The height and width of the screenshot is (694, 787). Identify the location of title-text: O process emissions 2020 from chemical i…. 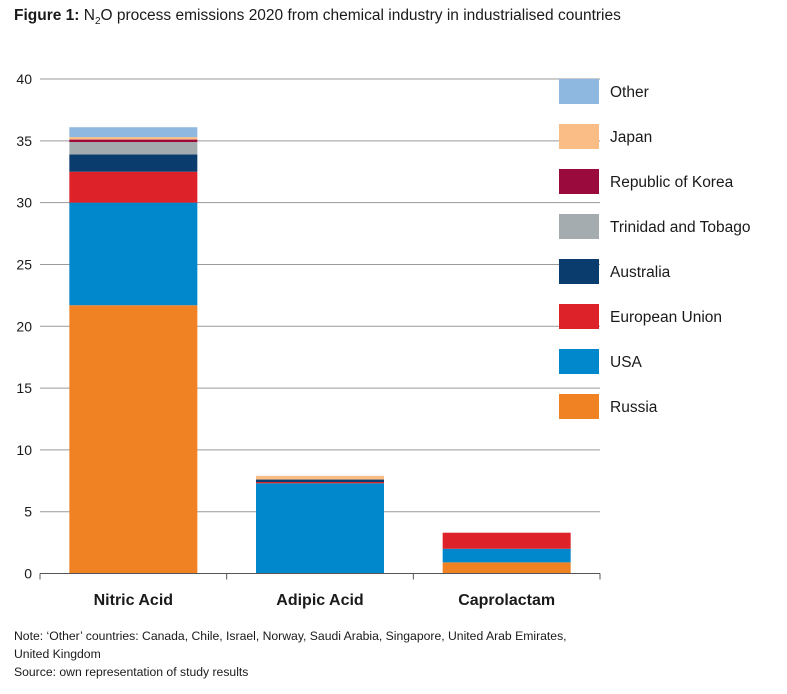
(360, 15).